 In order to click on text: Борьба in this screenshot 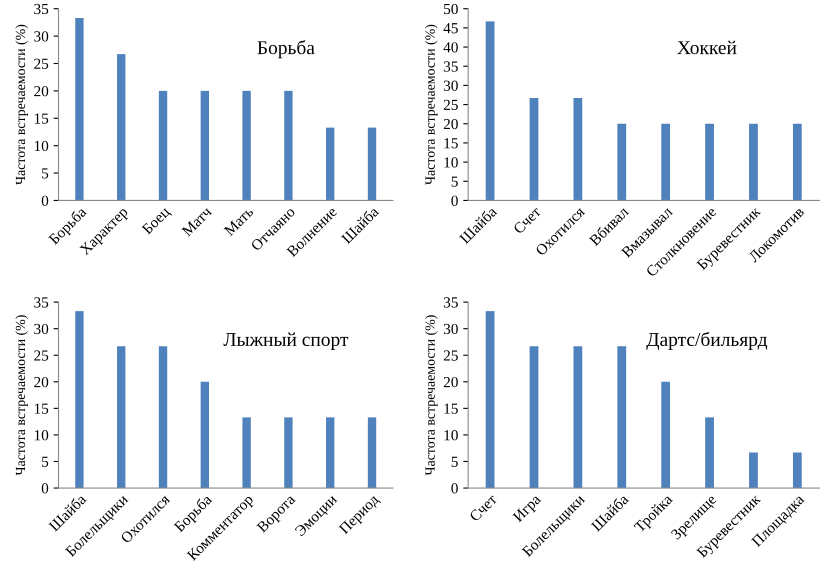, I will do `click(286, 49)`.